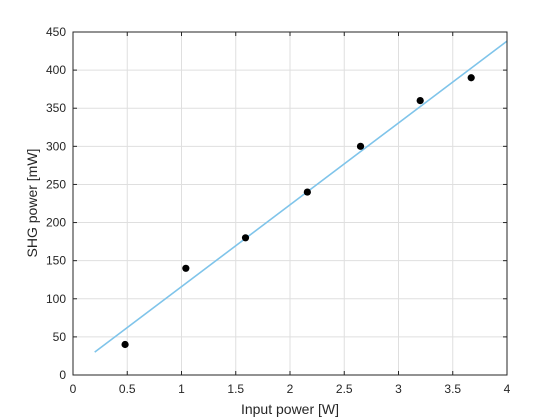 This screenshot has height=420, width=560. What do you see at coordinates (60, 337) in the screenshot?
I see `y-tick-label: 50` at bounding box center [60, 337].